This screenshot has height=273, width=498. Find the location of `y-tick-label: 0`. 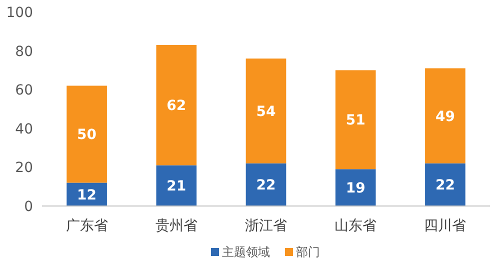

y-tick-label: 0 is located at coordinates (28, 207).